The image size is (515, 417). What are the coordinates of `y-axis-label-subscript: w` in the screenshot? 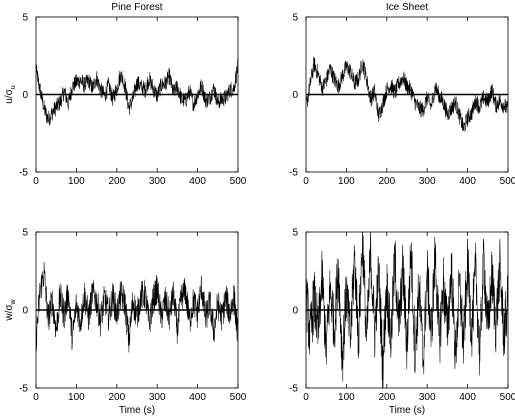 It's located at (13, 301).